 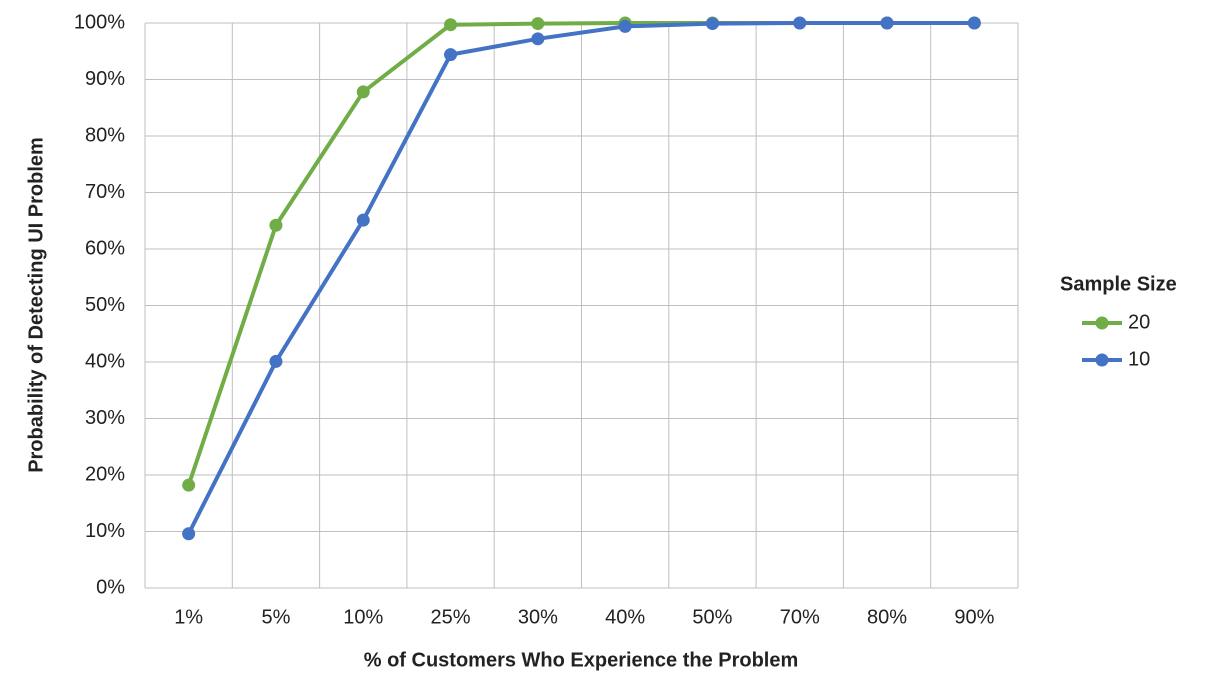 I want to click on y-tick-label: 90%, so click(x=105, y=79).